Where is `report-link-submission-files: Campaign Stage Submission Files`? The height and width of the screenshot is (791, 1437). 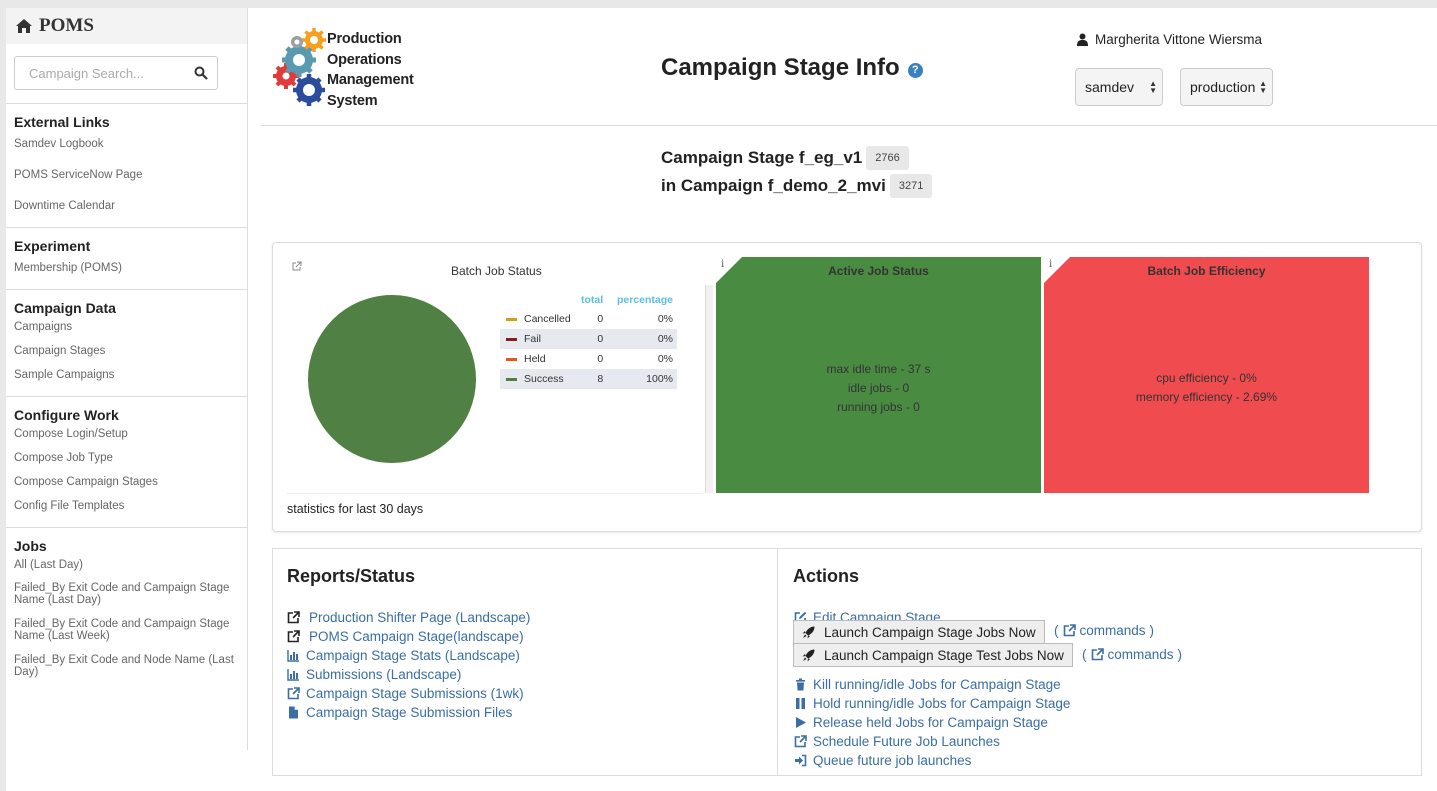
report-link-submission-files: Campaign Stage Submission Files is located at coordinates (399, 712).